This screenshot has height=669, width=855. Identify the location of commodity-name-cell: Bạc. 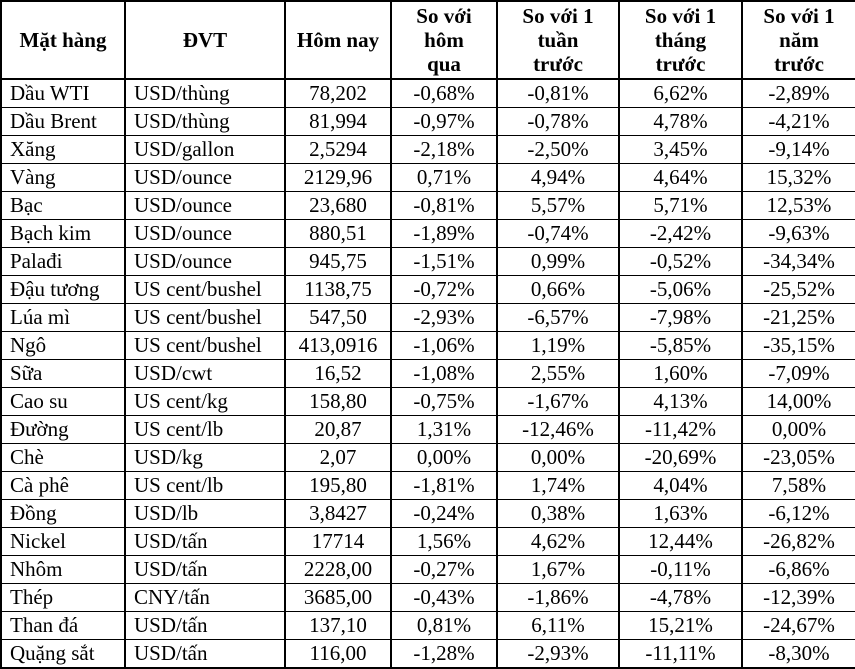
(63, 205).